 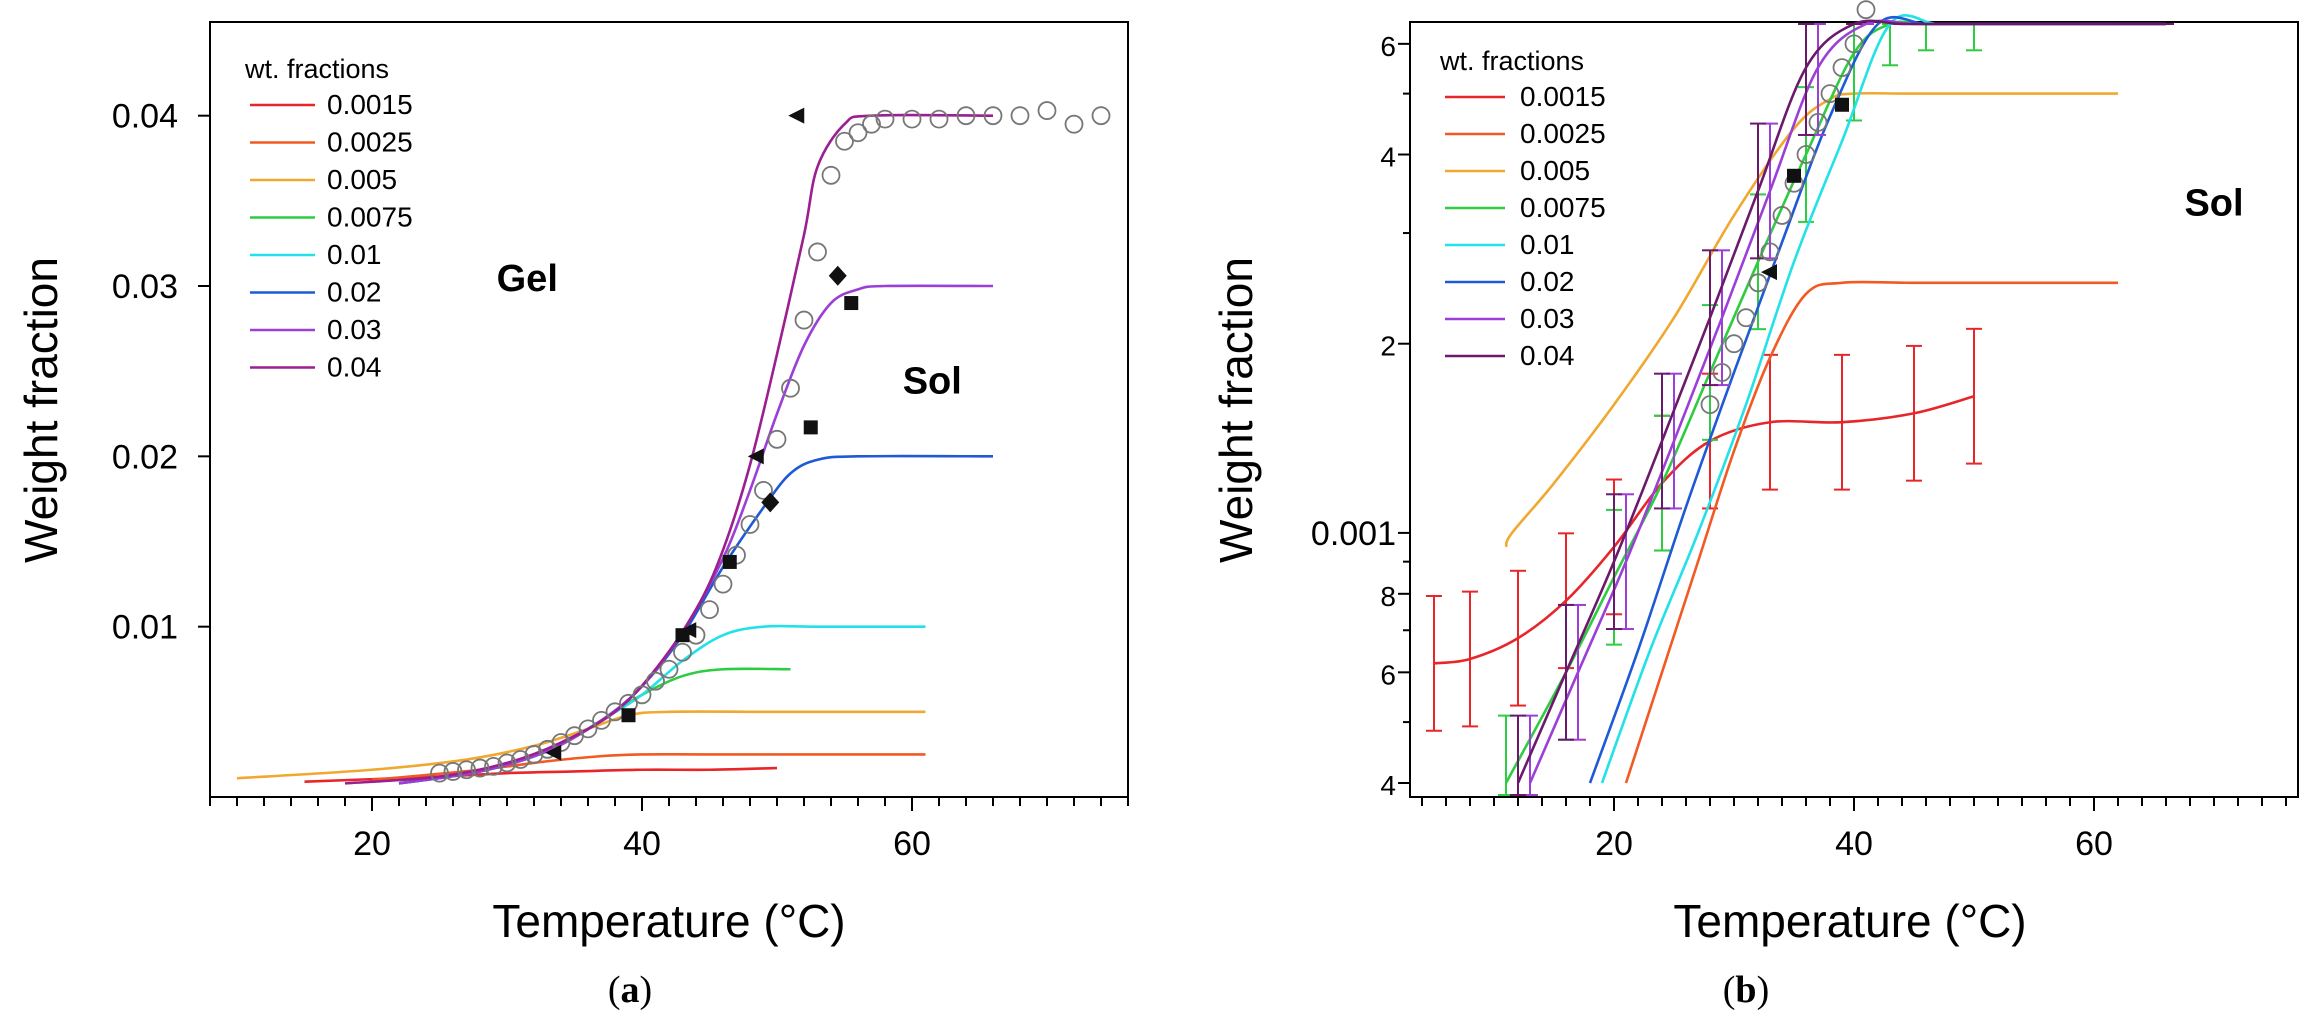 I want to click on y-tick-label: 0.04, so click(x=145, y=117).